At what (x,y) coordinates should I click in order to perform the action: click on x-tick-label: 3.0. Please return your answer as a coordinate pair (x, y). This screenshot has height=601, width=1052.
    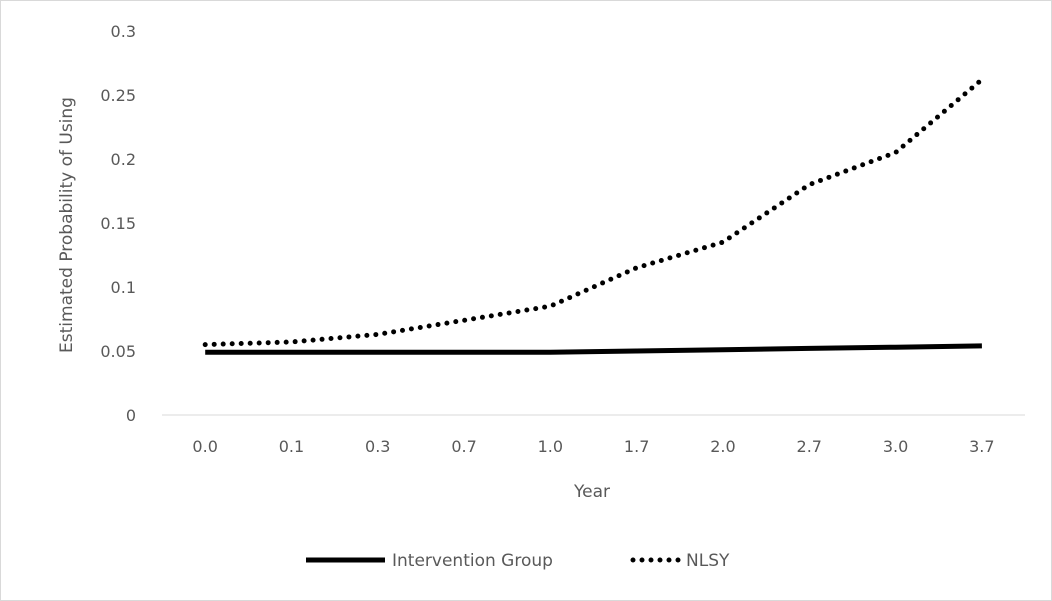
    Looking at the image, I should click on (895, 446).